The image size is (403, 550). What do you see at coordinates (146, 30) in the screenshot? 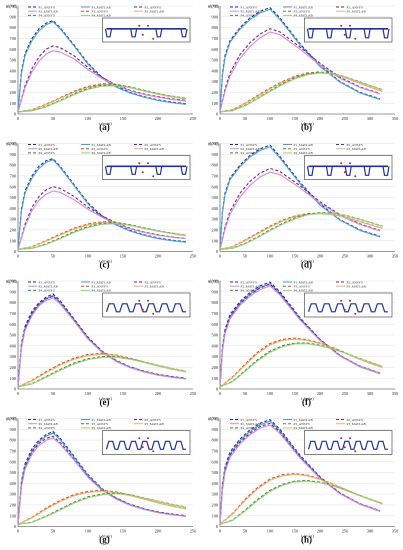
I see `inset-frame` at bounding box center [146, 30].